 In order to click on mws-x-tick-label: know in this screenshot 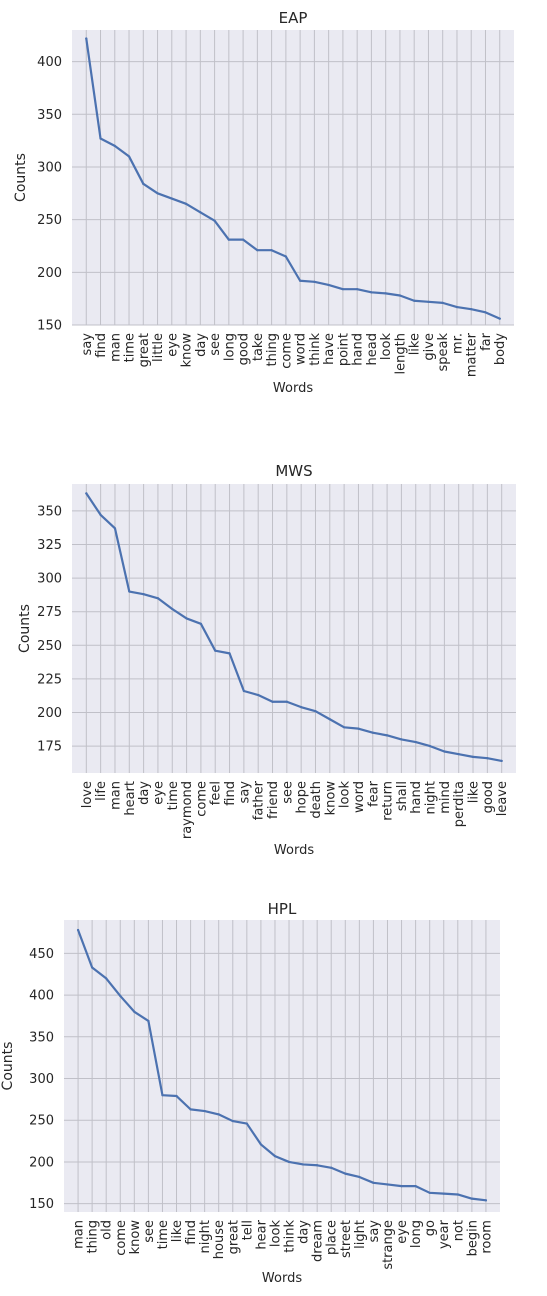, I will do `click(330, 798)`.